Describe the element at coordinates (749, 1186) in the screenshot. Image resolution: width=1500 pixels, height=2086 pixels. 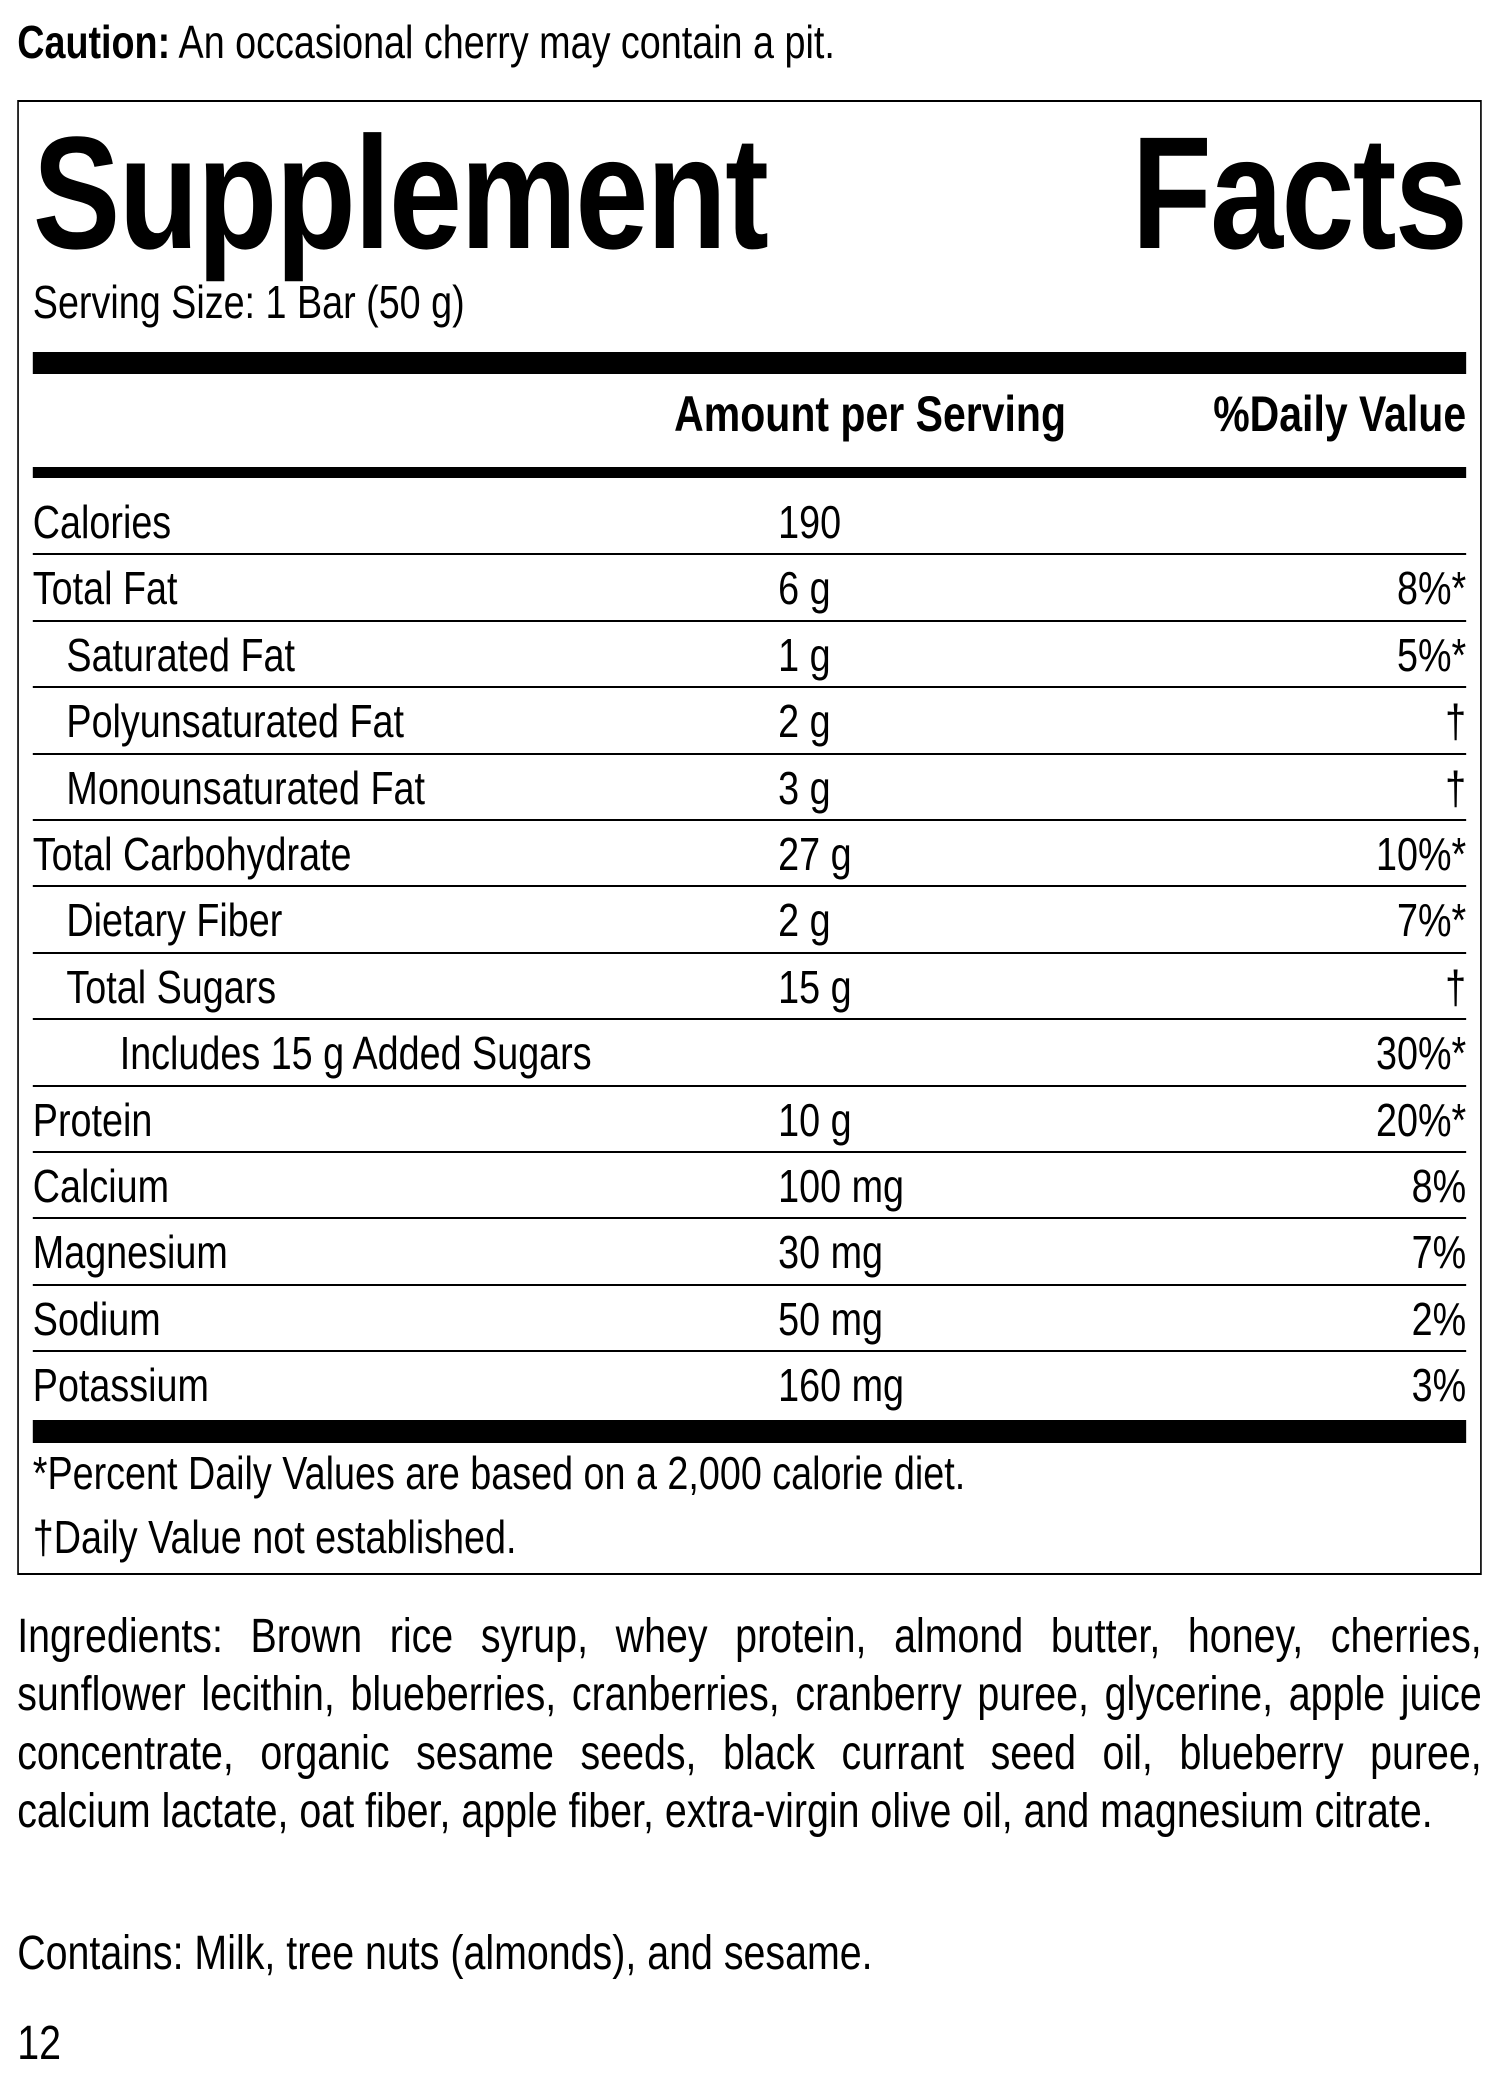
I see `nutrient-row: Calcium 100 mg 8%` at that location.